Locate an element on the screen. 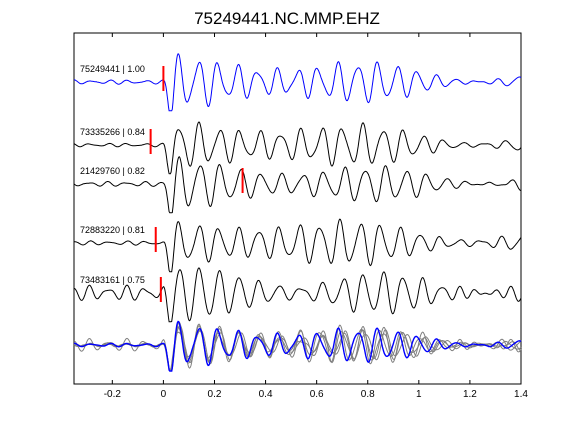 Image resolution: width=576 pixels, height=432 pixels. trace-label: 72883220 | 0.81 is located at coordinates (112, 230).